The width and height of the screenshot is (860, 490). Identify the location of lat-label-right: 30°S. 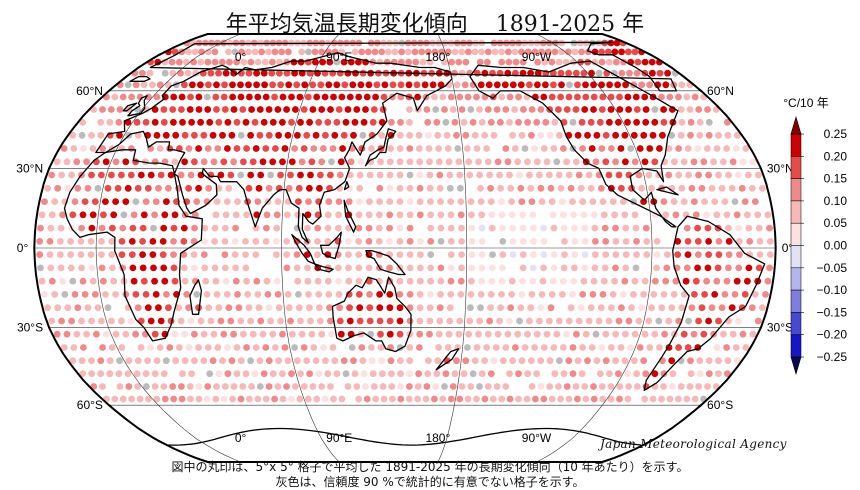
(780, 328).